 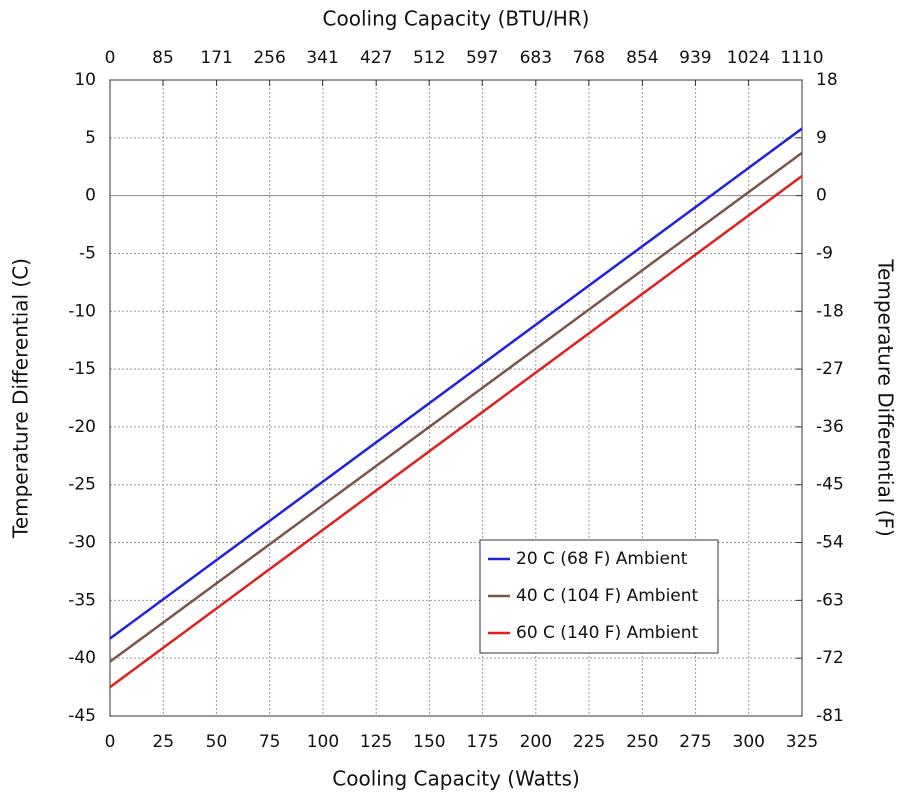 I want to click on x2-tick-label: 341, so click(x=322, y=58).